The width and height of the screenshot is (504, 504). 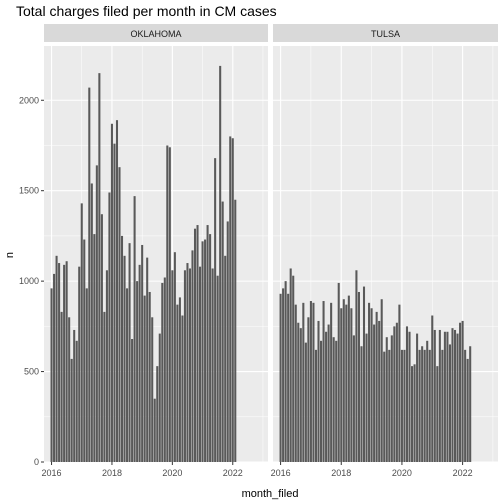 What do you see at coordinates (270, 494) in the screenshot?
I see `x-axis-label: month_filed` at bounding box center [270, 494].